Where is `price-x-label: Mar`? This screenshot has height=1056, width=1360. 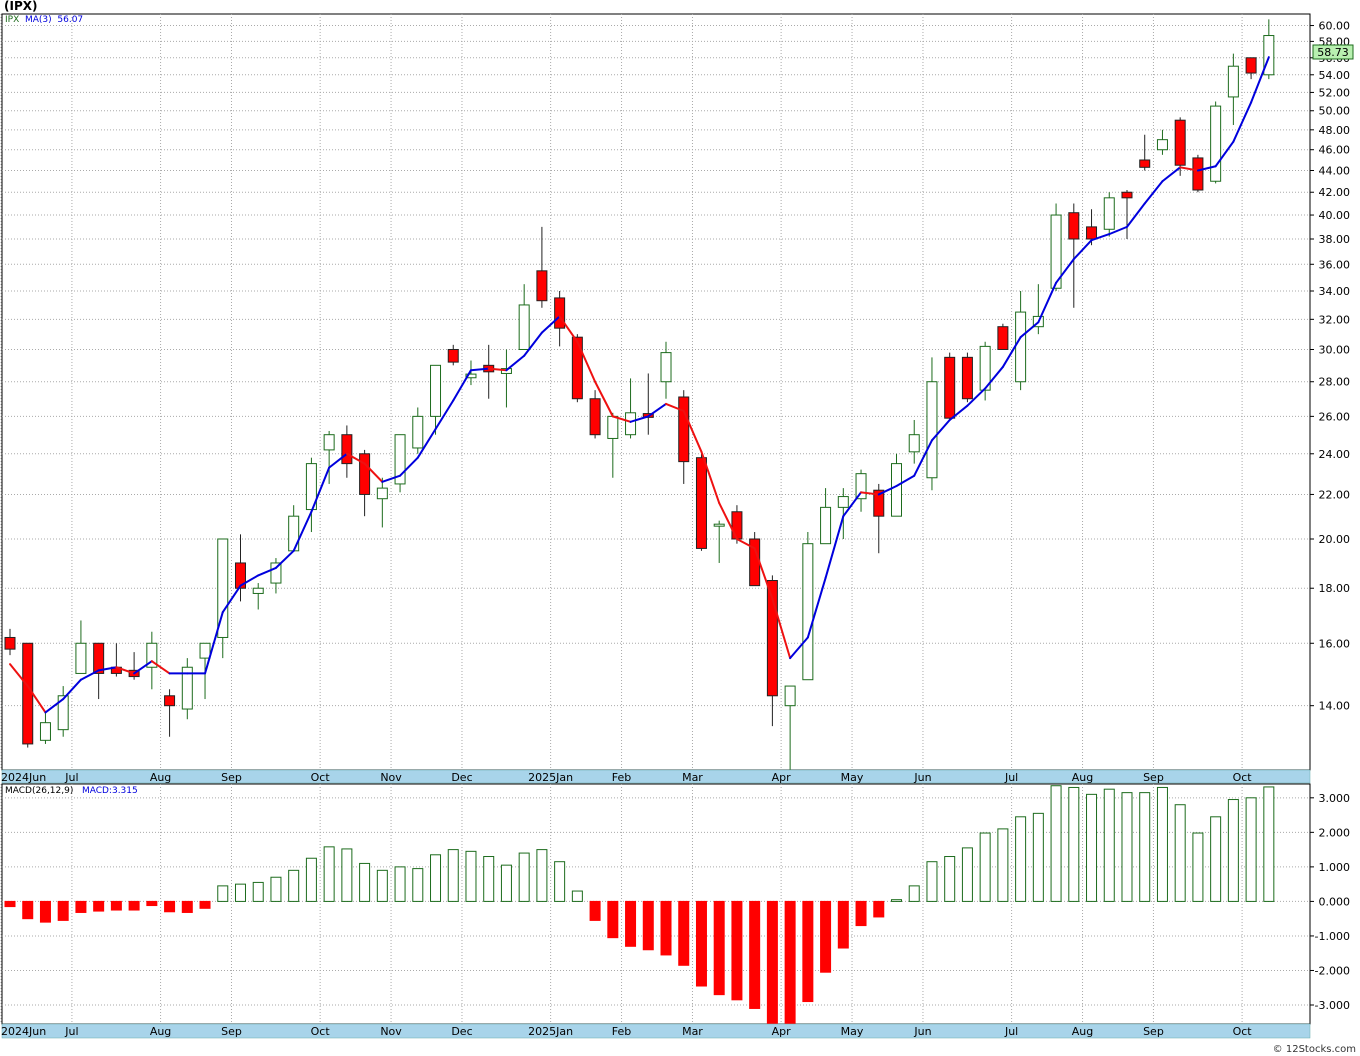 price-x-label: Mar is located at coordinates (692, 777).